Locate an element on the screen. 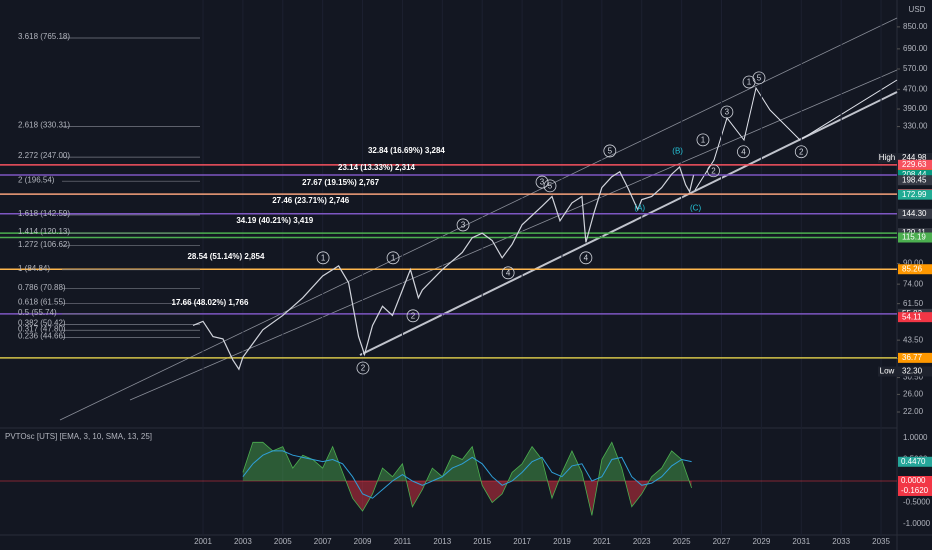  wave-label: (C) is located at coordinates (695, 207).